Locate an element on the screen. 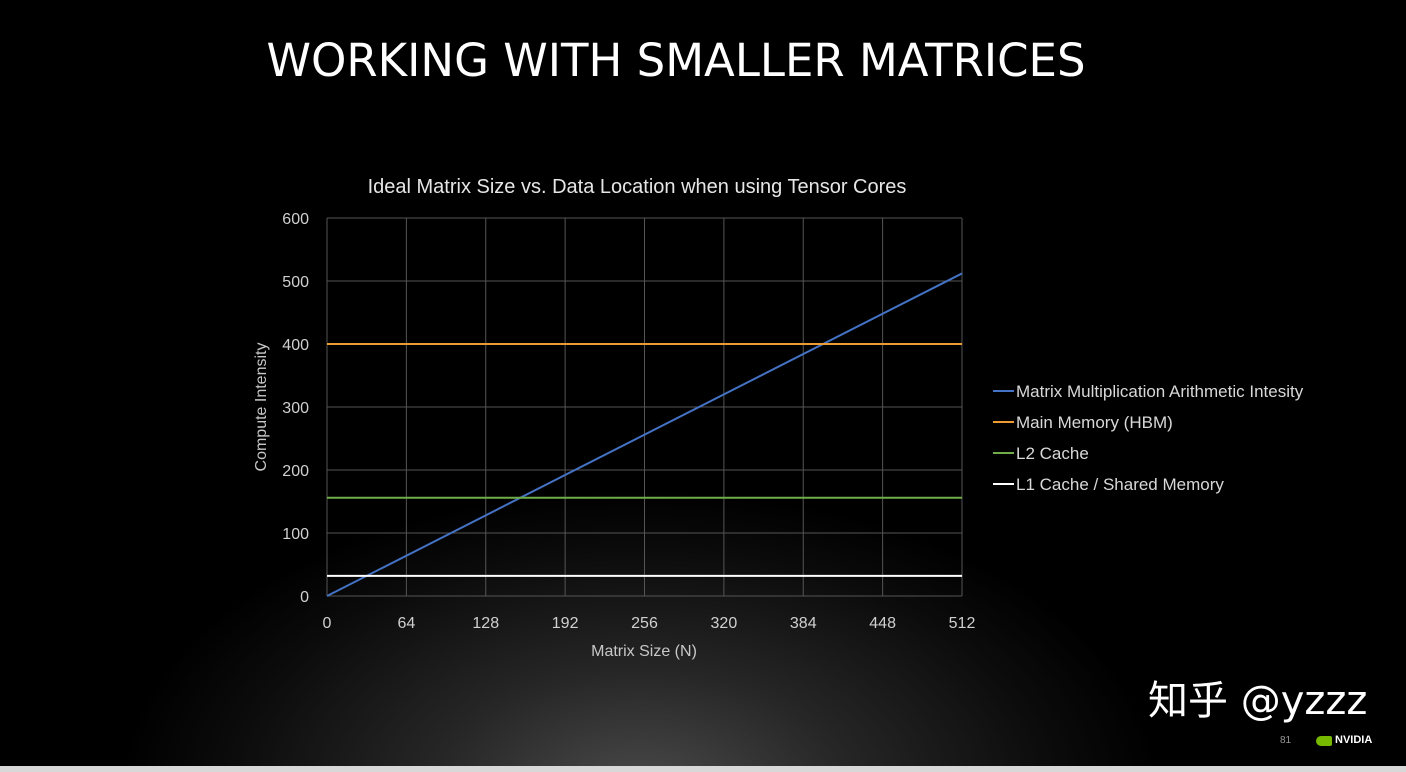 The height and width of the screenshot is (772, 1406). x-tick-label: 128 is located at coordinates (485, 623).